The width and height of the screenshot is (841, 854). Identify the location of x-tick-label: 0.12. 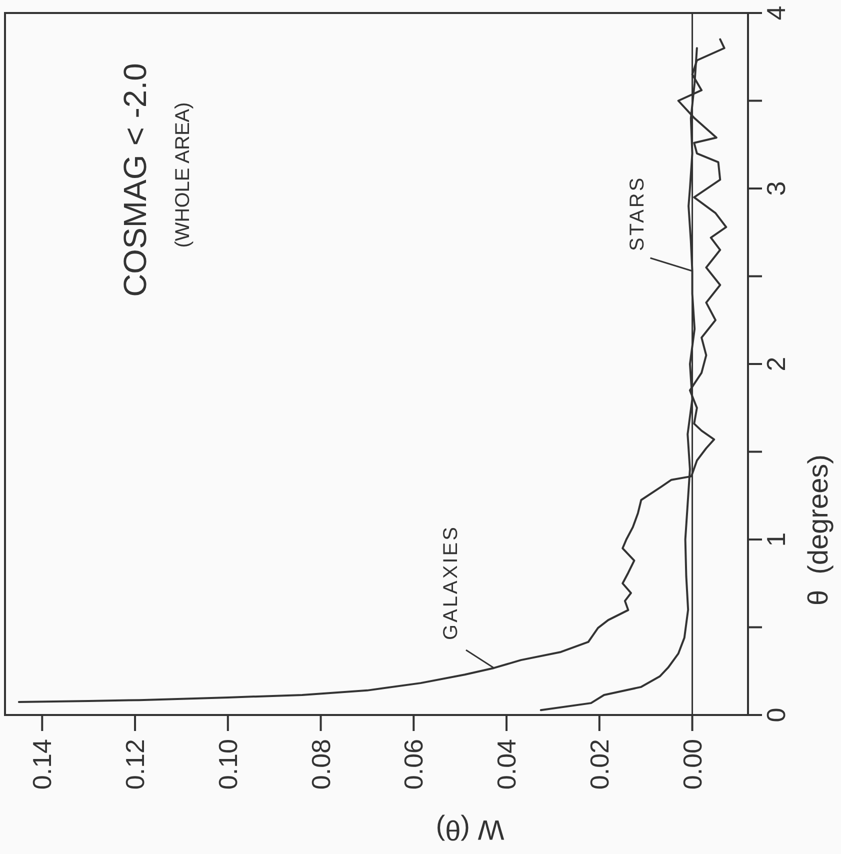
(135, 764).